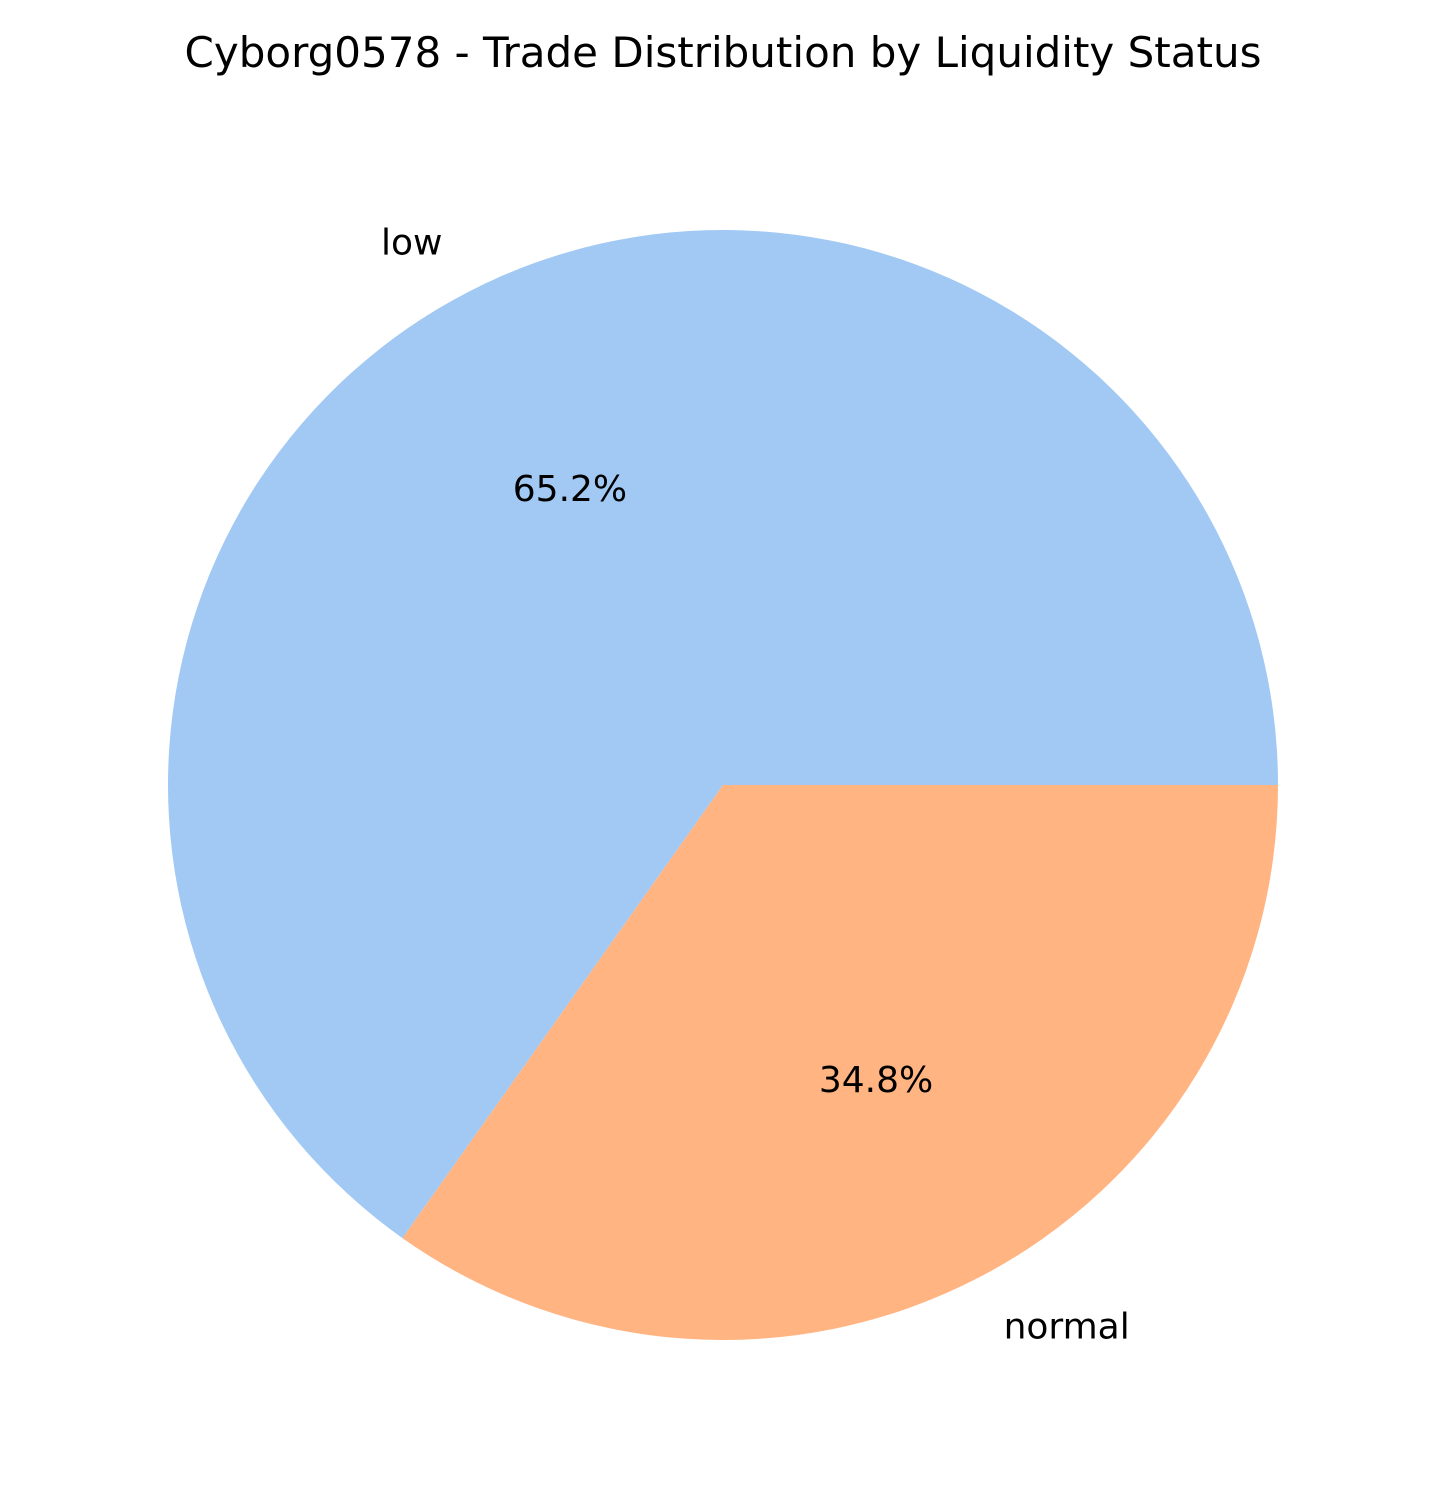 This screenshot has width=1446, height=1509. What do you see at coordinates (411, 242) in the screenshot?
I see `slice-label-low: low` at bounding box center [411, 242].